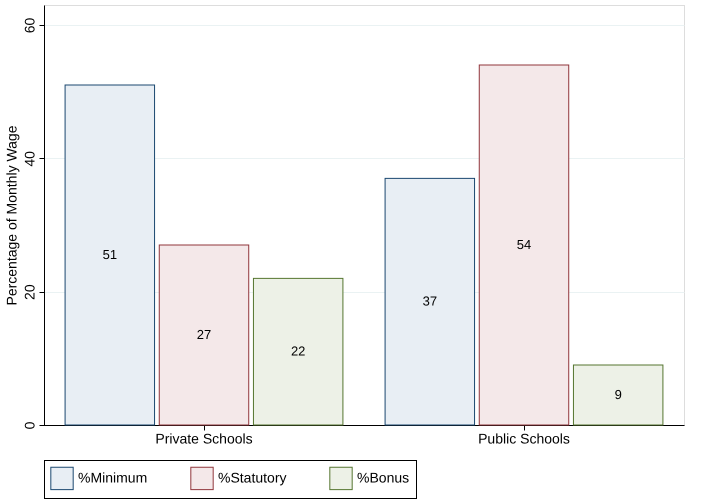 The height and width of the screenshot is (504, 712). I want to click on data-label: 37, so click(430, 301).